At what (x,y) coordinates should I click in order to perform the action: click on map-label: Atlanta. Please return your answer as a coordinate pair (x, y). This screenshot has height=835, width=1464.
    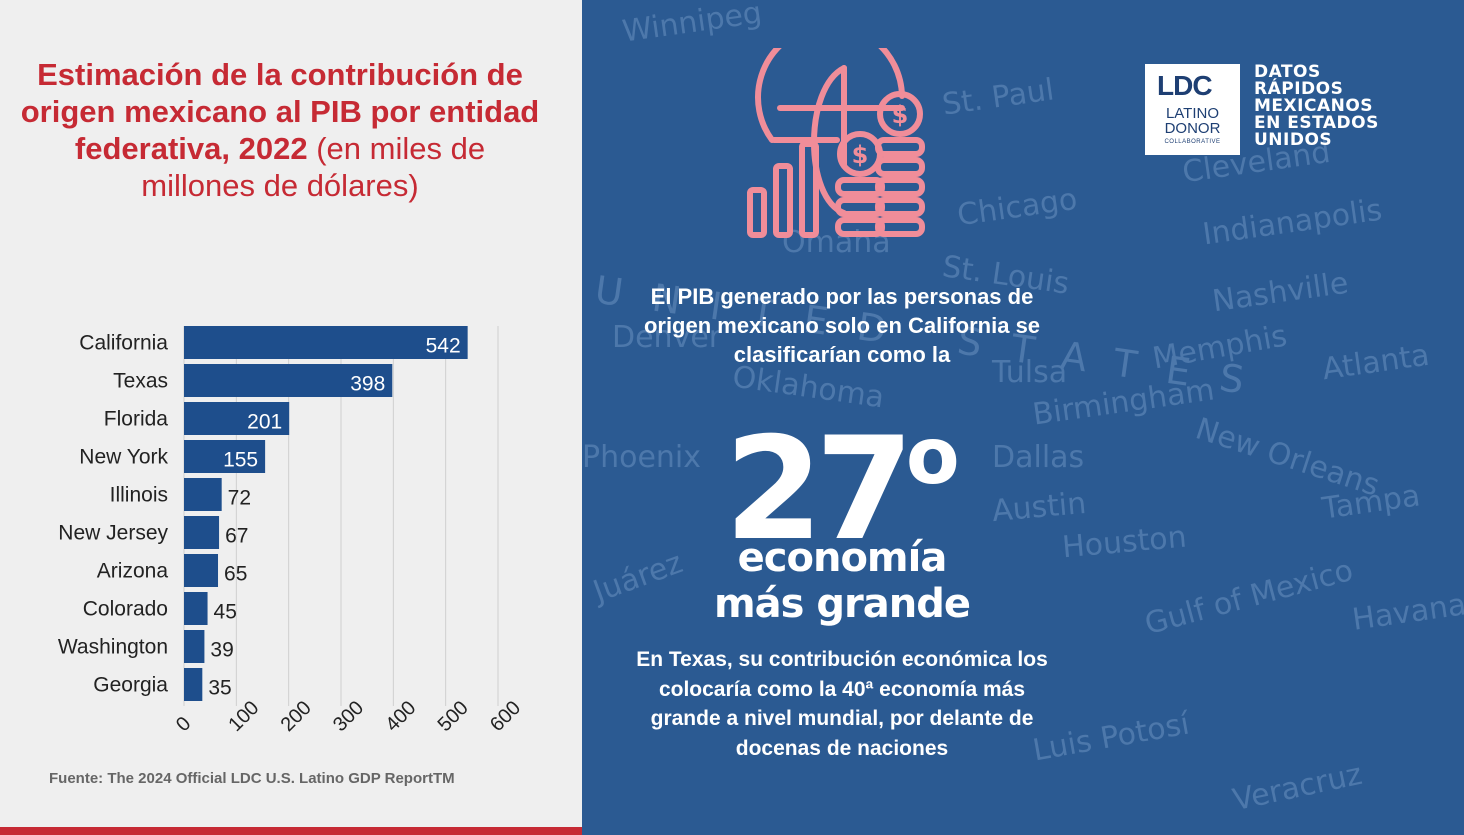
    Looking at the image, I should click on (1376, 362).